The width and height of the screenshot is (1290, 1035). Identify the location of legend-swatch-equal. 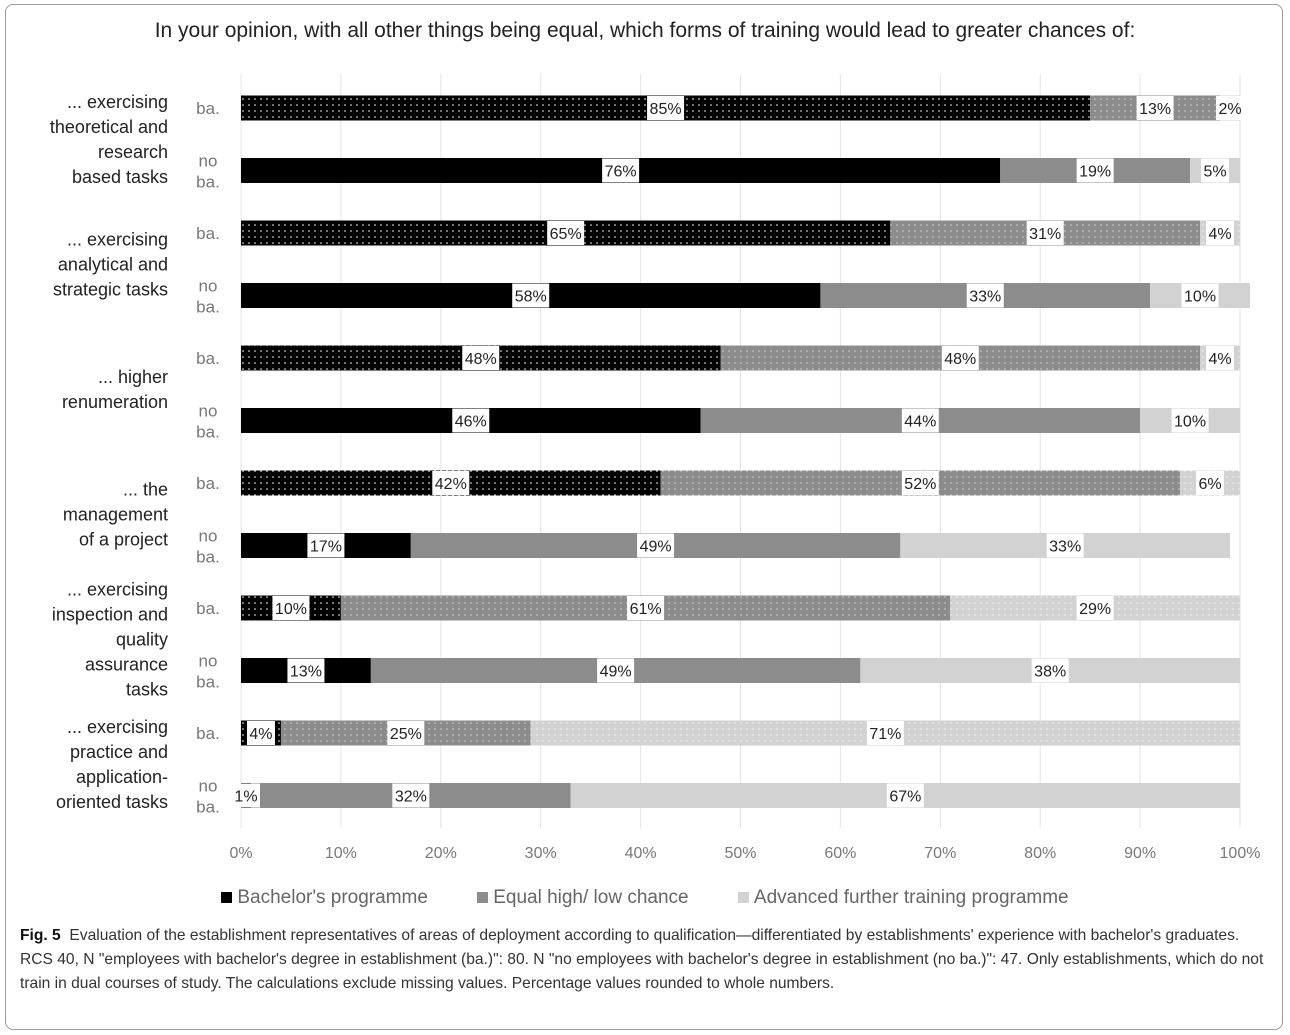
(483, 897).